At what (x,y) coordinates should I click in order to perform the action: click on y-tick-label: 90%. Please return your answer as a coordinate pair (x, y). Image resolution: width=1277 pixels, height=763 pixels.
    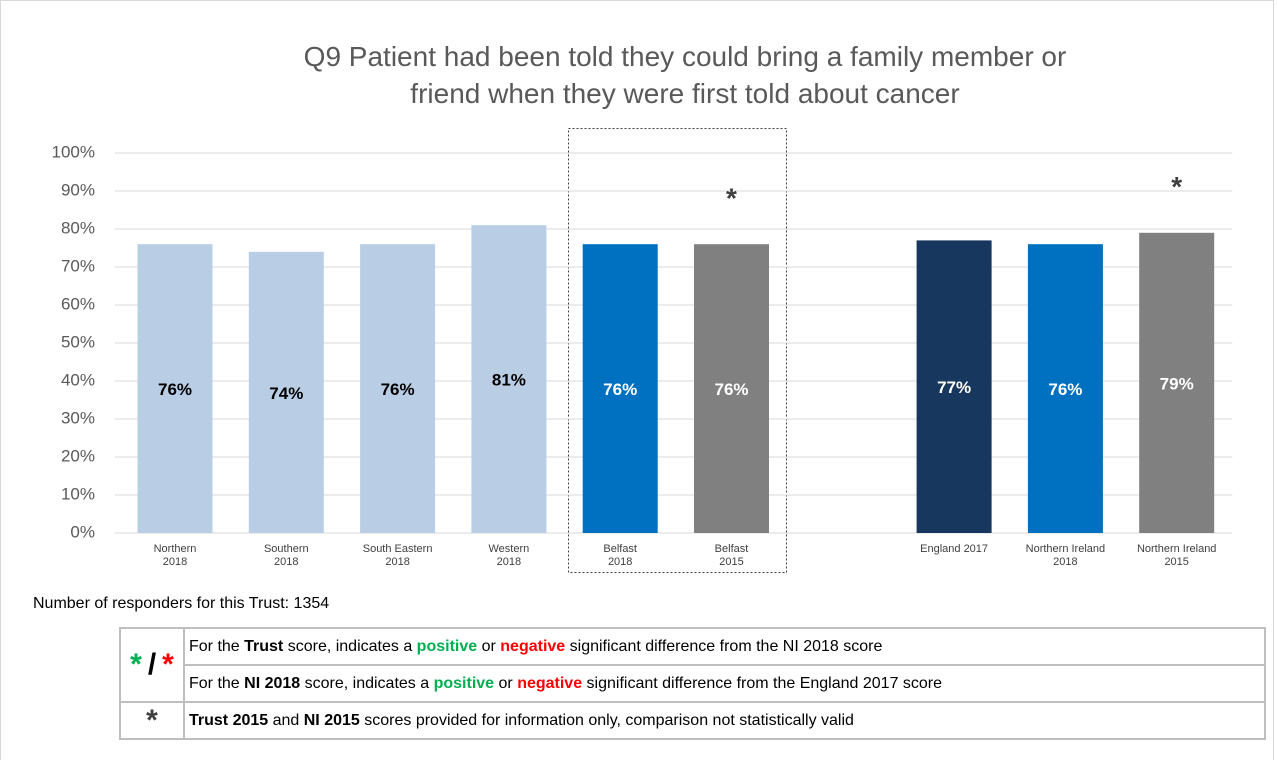
    Looking at the image, I should click on (78, 189).